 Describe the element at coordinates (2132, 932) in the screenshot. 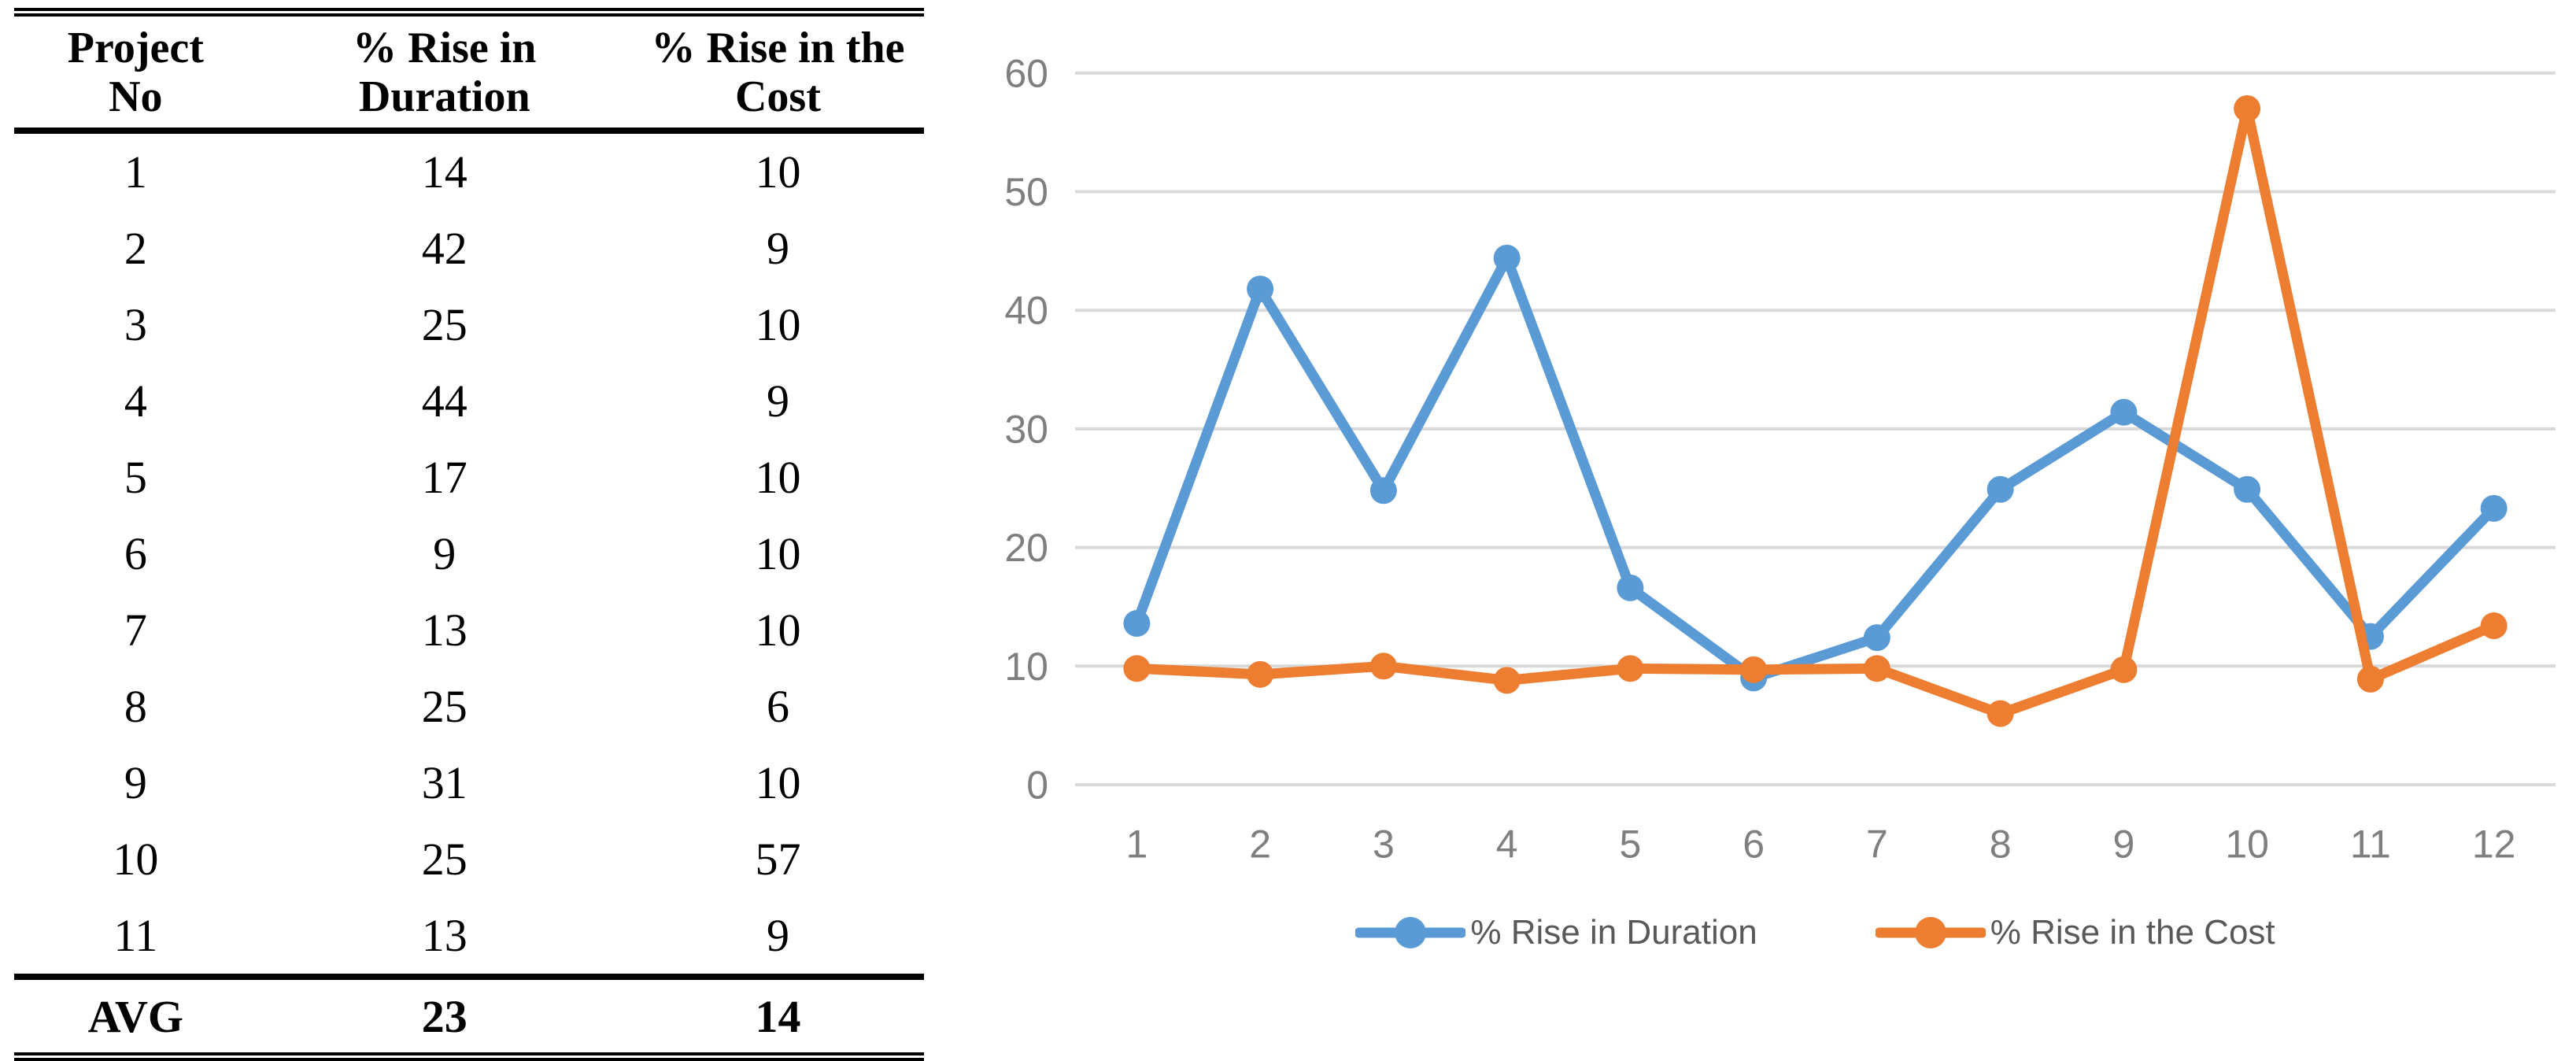

I see `legend-label-cost: % Rise in the Cost` at that location.